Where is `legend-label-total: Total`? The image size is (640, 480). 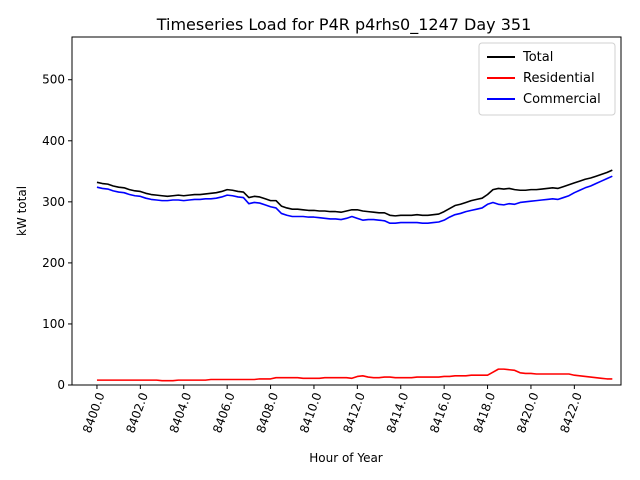
legend-label-total: Total is located at coordinates (537, 57).